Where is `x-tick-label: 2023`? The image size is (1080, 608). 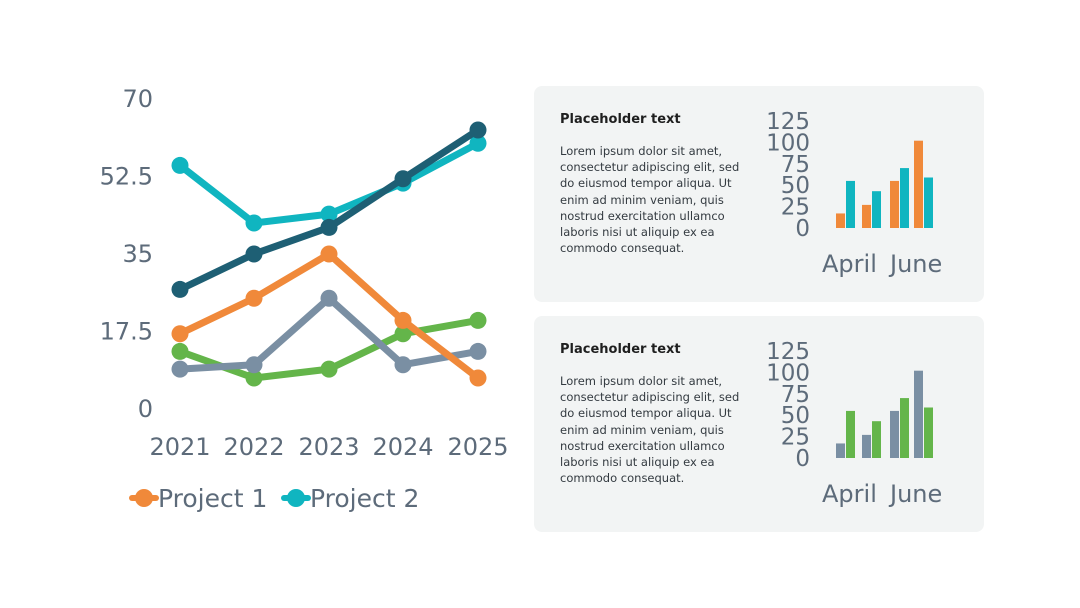
x-tick-label: 2023 is located at coordinates (328, 447).